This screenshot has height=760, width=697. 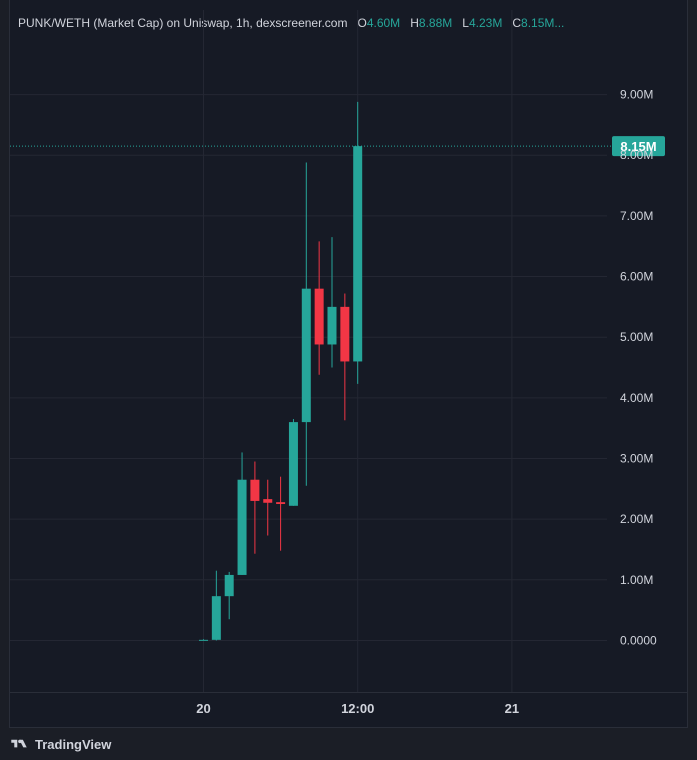 What do you see at coordinates (383, 23) in the screenshot?
I see `legend-open-value: 4.60M` at bounding box center [383, 23].